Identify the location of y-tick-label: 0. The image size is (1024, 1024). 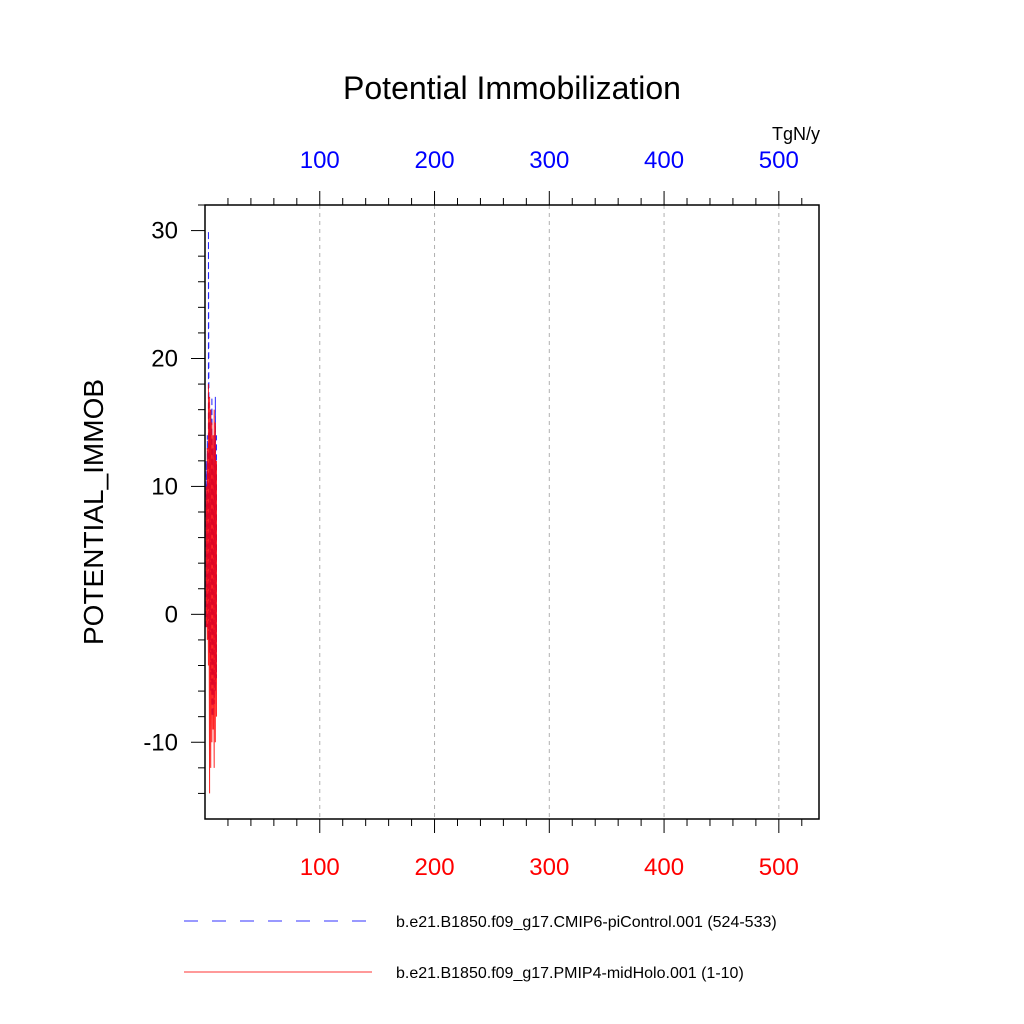
(171, 614).